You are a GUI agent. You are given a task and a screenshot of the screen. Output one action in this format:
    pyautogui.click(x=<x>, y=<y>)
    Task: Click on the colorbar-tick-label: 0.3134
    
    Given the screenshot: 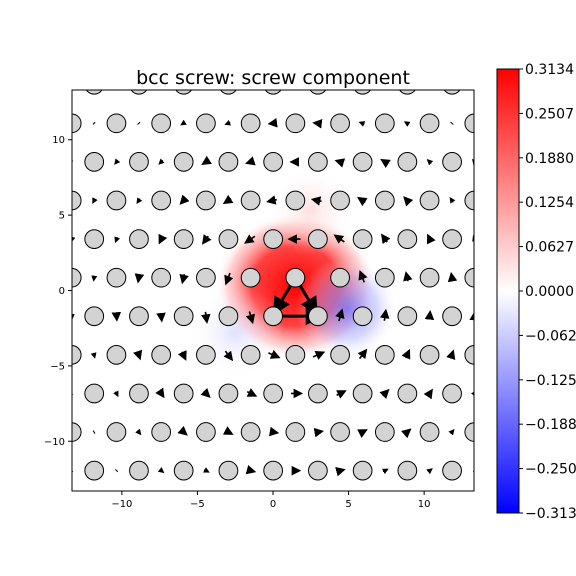 What is the action you would take?
    pyautogui.click(x=549, y=70)
    